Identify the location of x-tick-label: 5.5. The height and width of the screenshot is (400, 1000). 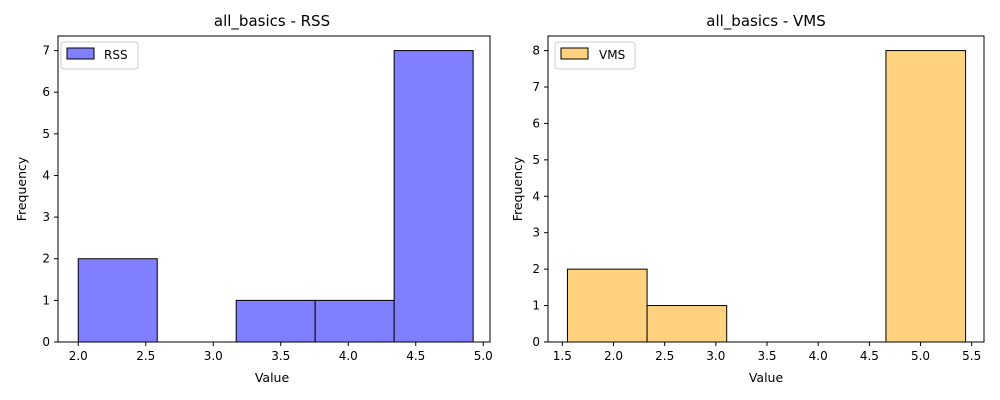
(971, 356).